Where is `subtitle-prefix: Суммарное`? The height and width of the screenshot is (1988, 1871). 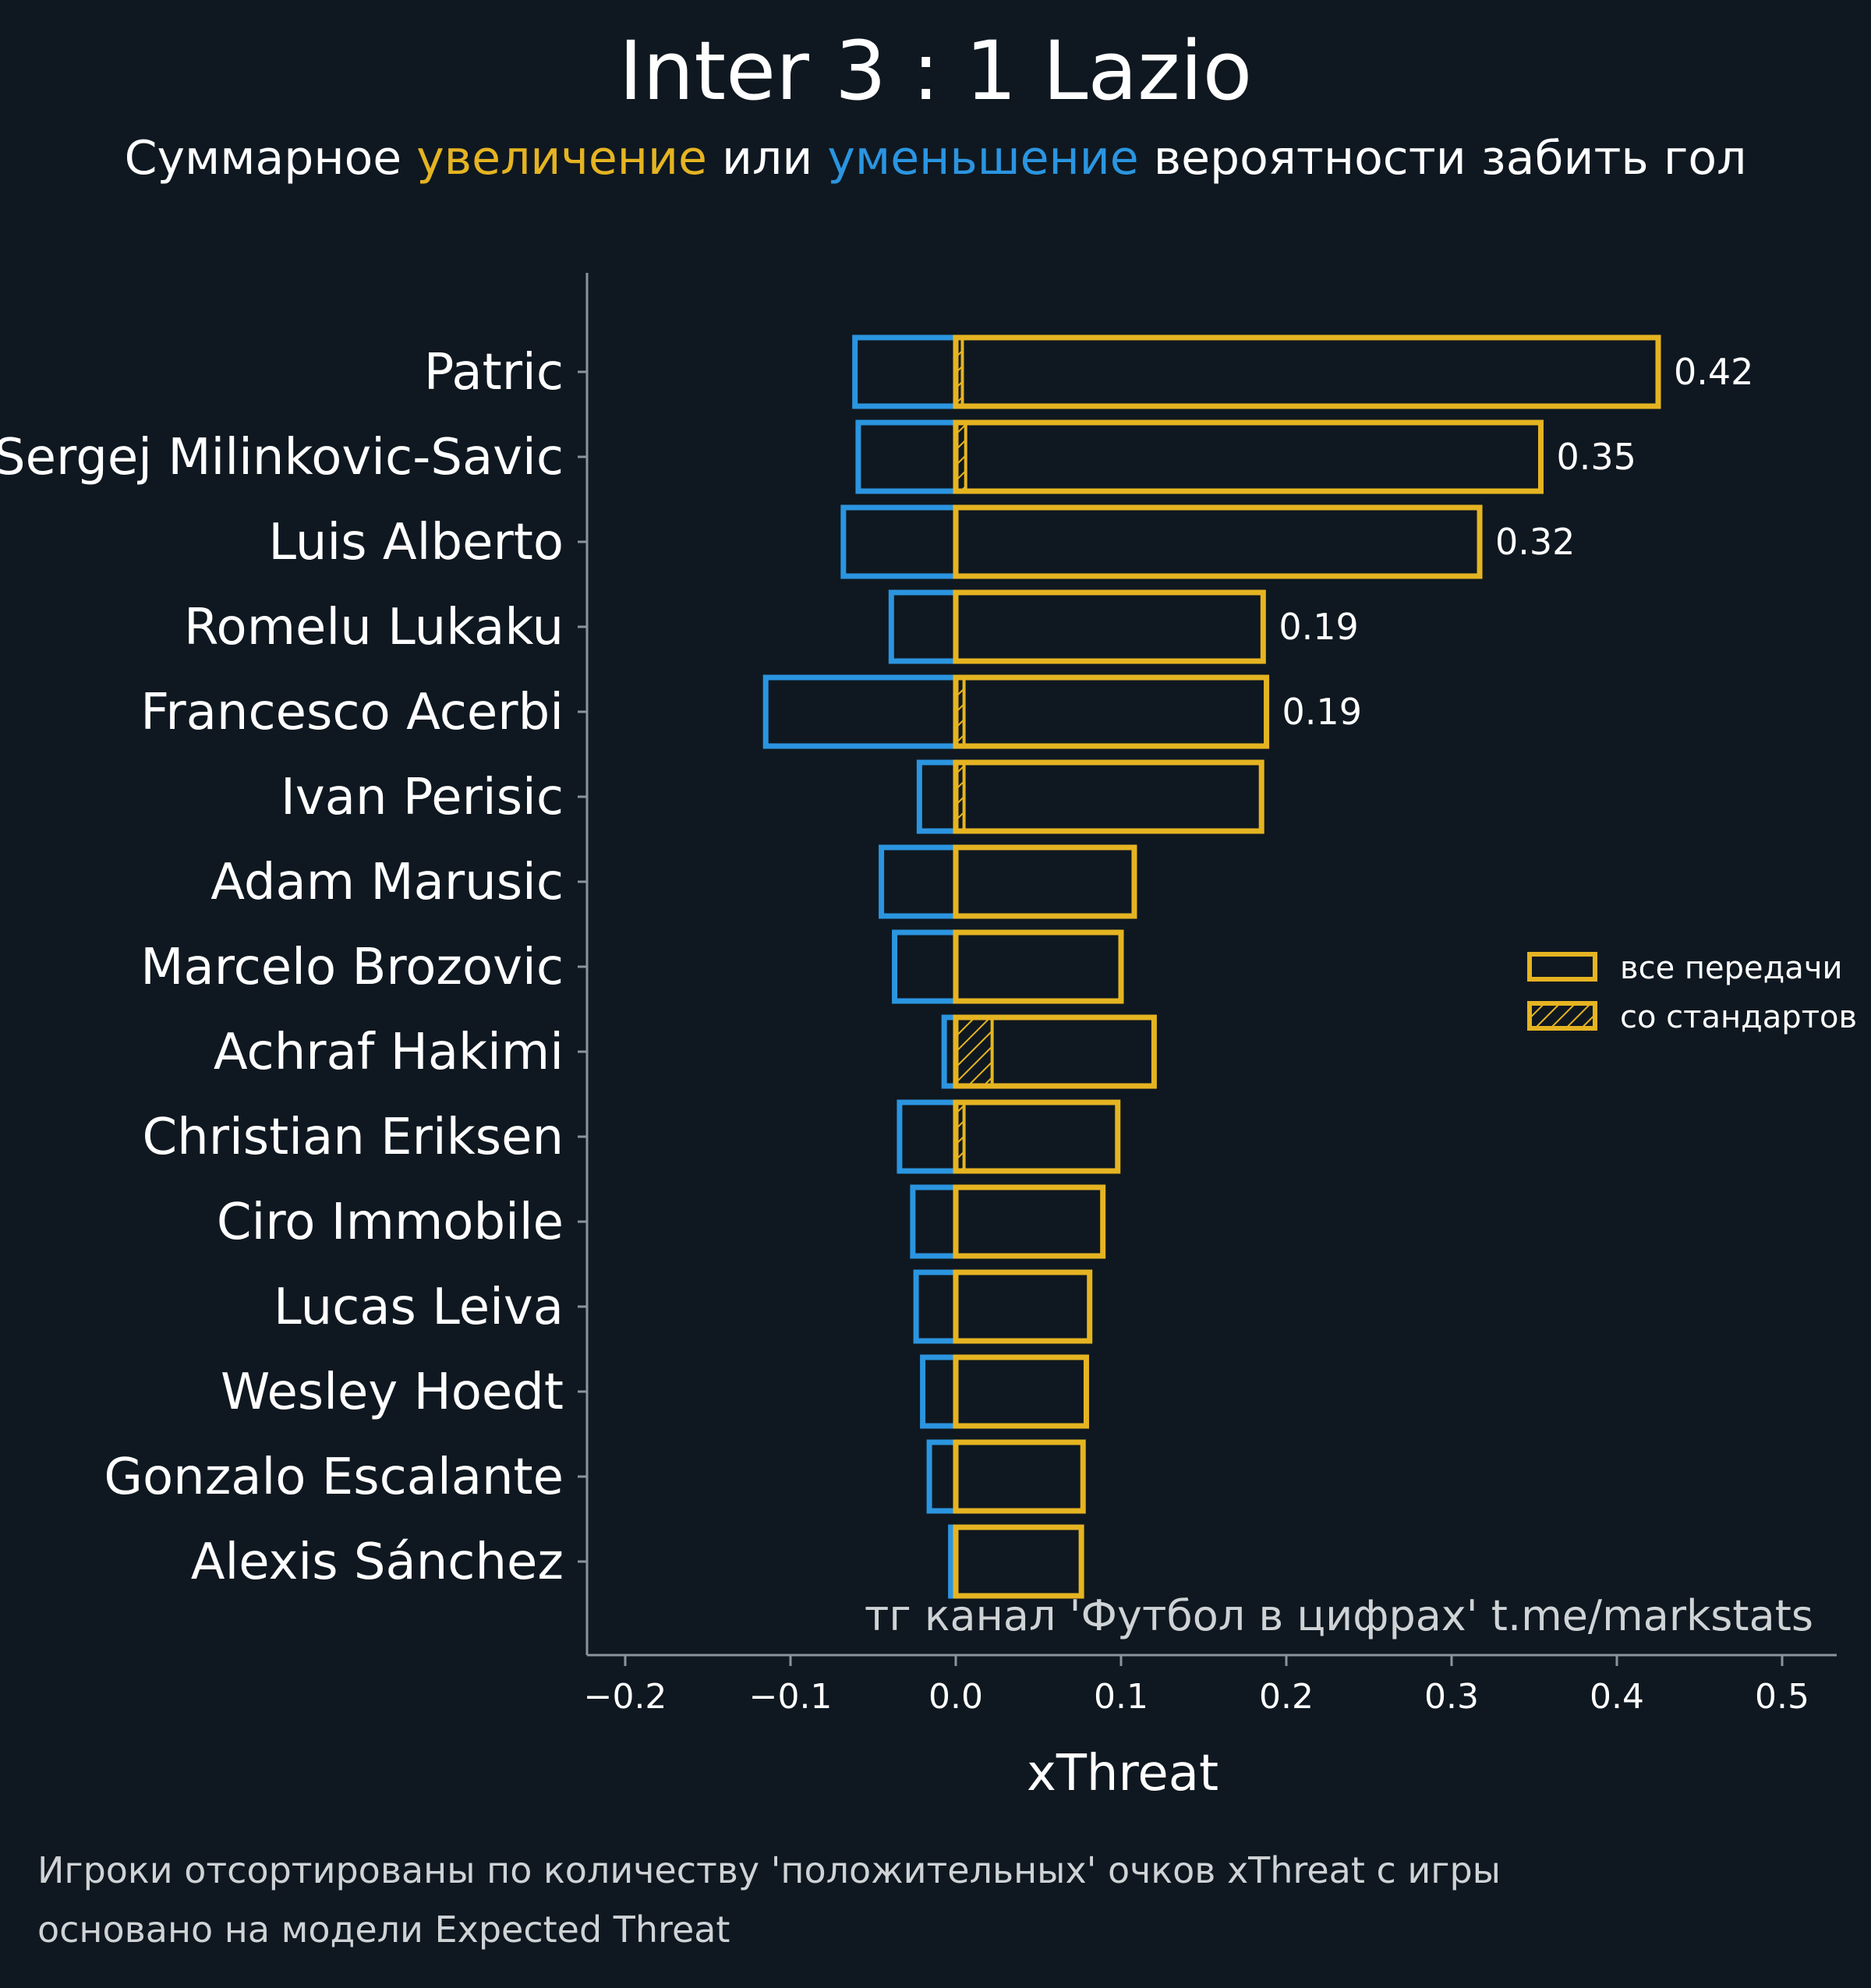
subtitle-prefix: Суммарное is located at coordinates (270, 158).